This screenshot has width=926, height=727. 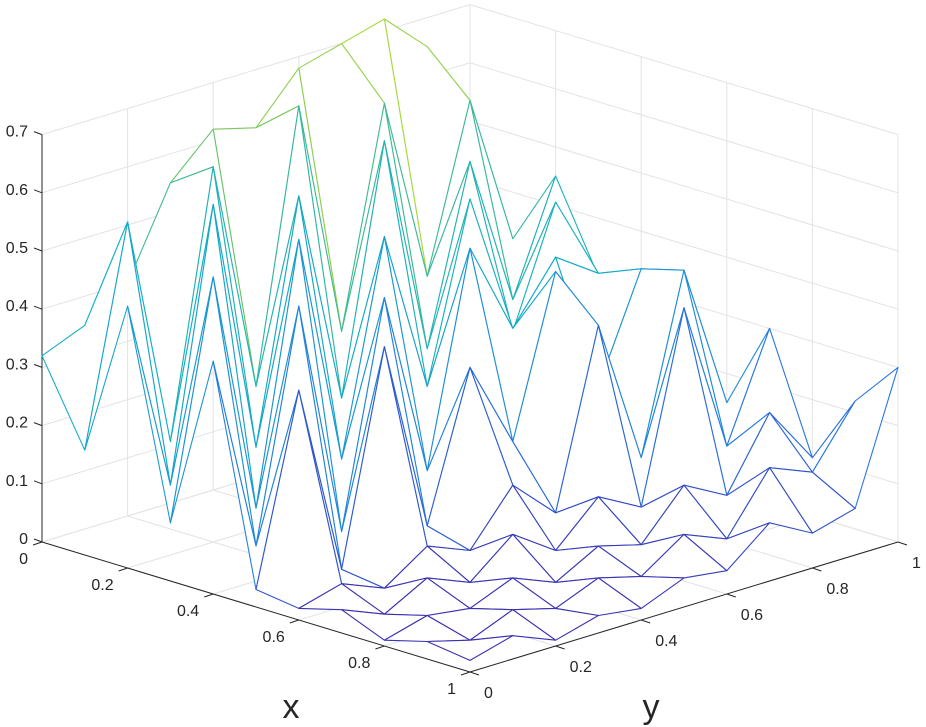 What do you see at coordinates (666, 641) in the screenshot?
I see `y-tick-label: 0.4` at bounding box center [666, 641].